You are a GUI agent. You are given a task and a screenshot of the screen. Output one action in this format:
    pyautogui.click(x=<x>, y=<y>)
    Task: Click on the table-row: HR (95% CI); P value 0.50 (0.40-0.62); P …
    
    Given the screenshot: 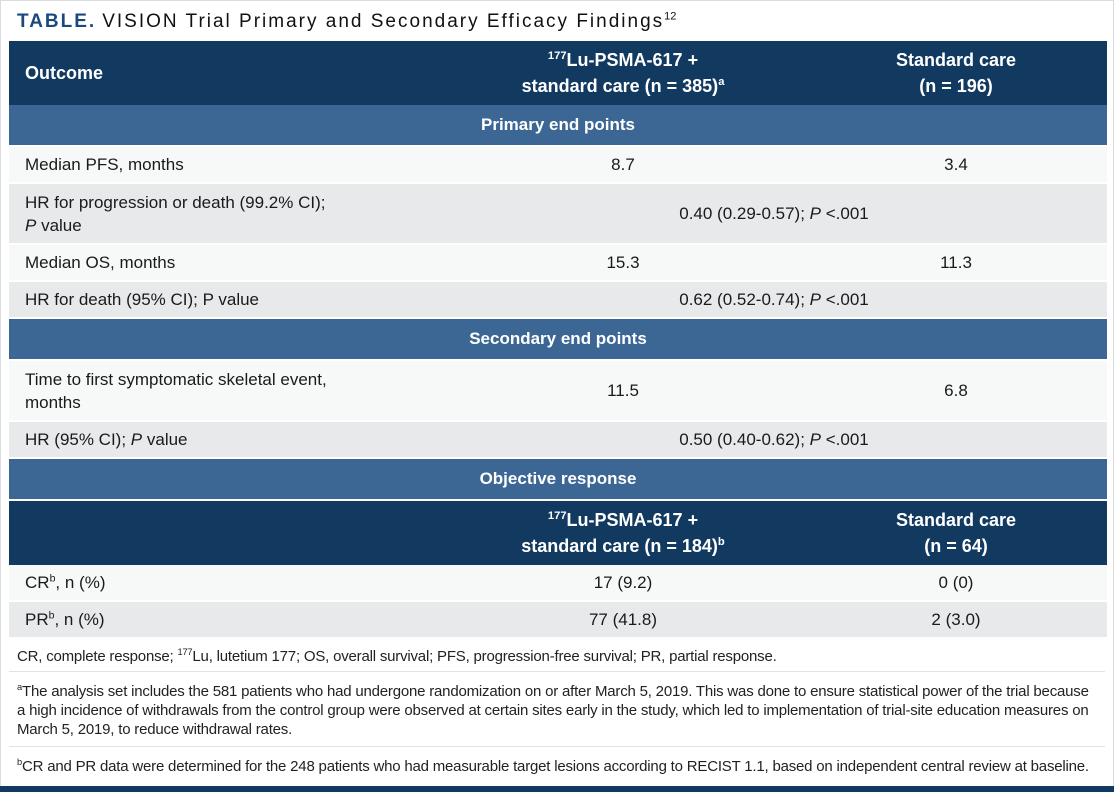 What is the action you would take?
    pyautogui.click(x=558, y=440)
    